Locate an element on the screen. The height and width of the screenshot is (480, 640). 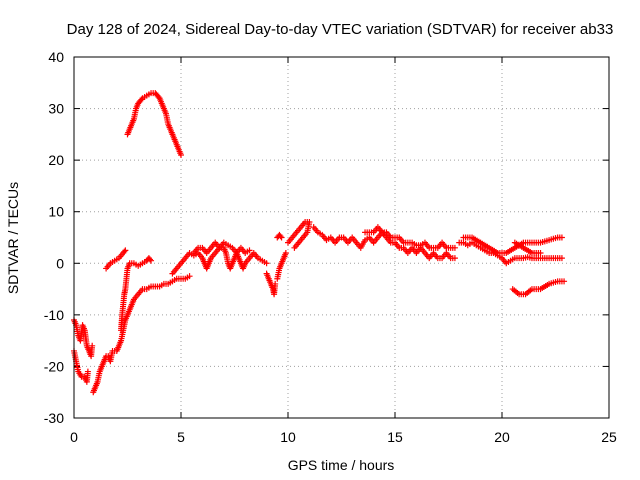
series-arc-q is located at coordinates (527, 247).